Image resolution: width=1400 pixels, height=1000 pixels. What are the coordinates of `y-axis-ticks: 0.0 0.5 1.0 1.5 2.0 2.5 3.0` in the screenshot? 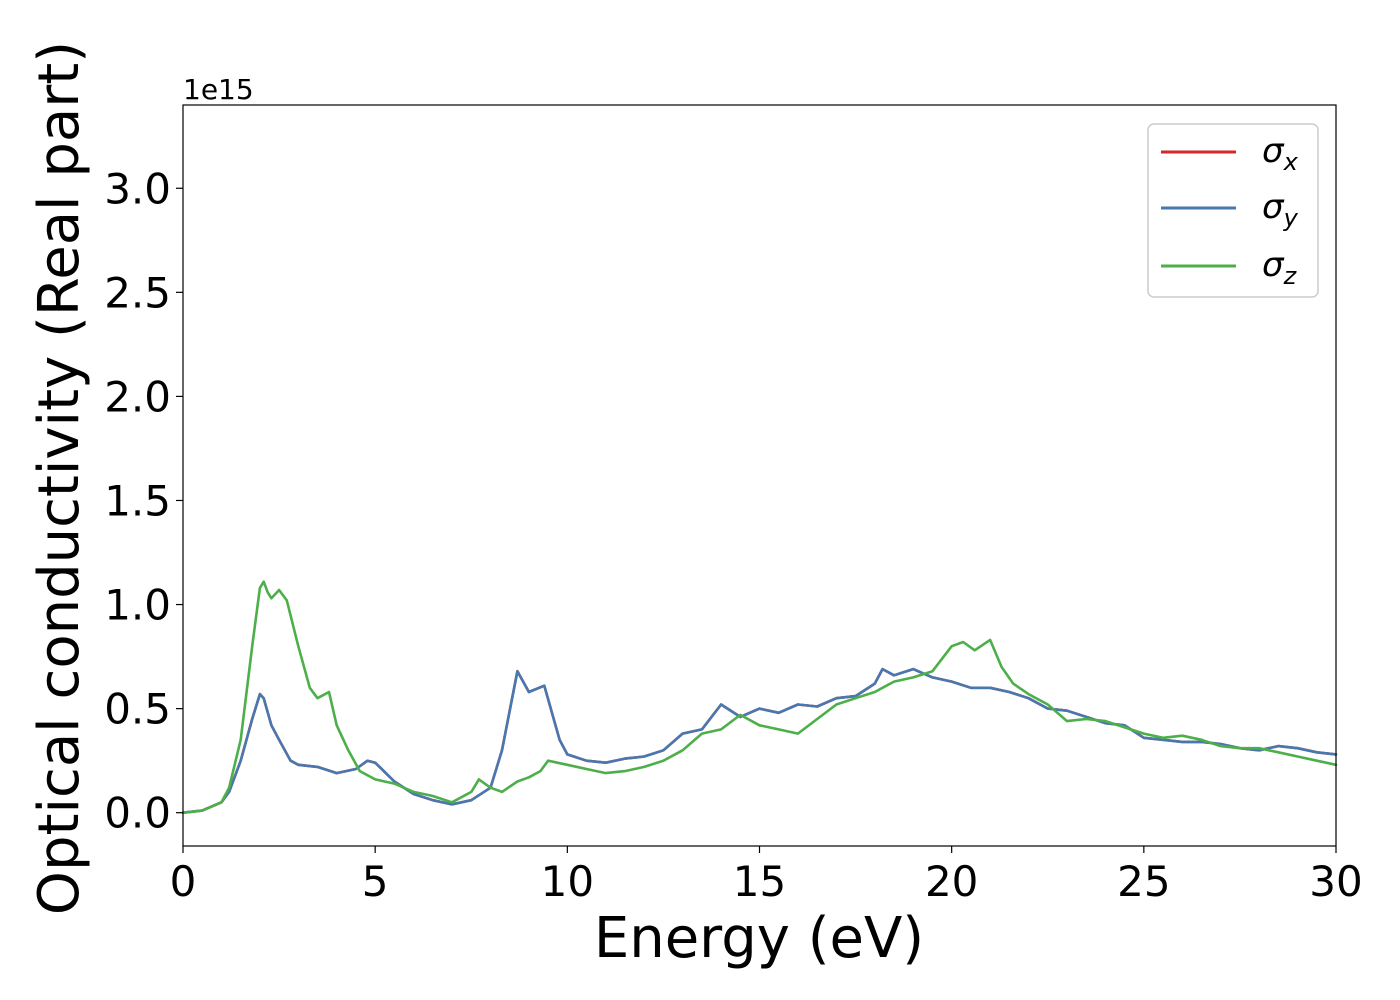 It's located at (143, 501).